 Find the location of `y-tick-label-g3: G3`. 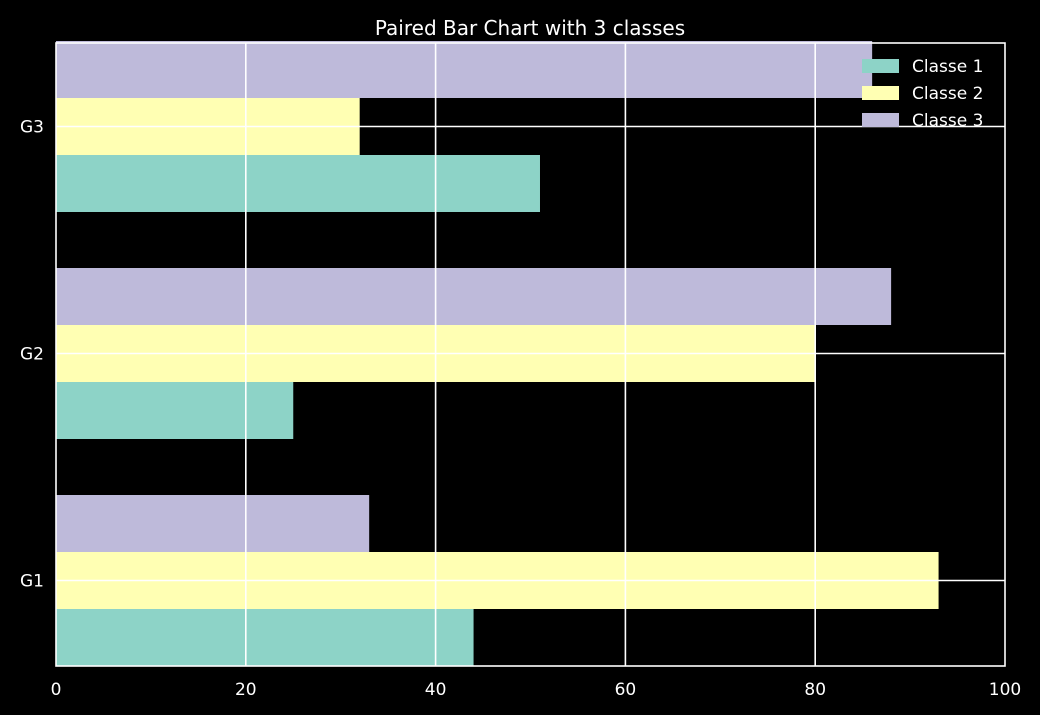

y-tick-label-g3: G3 is located at coordinates (32, 128).